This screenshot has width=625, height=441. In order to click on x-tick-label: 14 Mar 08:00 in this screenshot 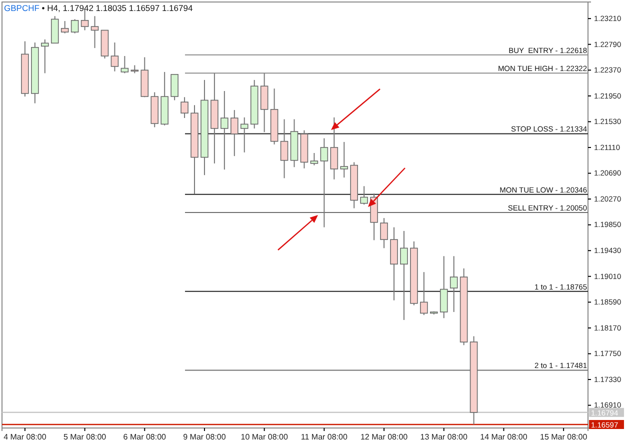, I will do `click(504, 436)`.